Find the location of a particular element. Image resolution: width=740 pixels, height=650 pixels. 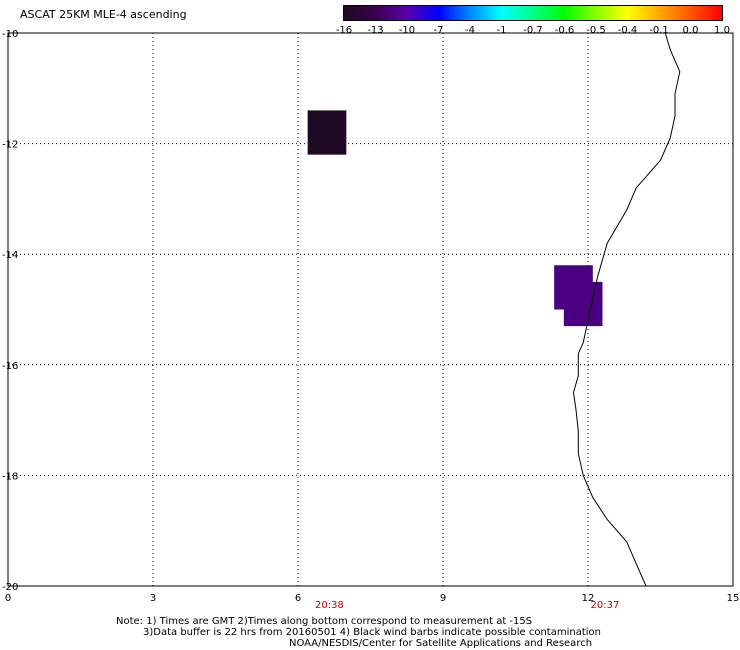

colorbar is located at coordinates (533, 13).